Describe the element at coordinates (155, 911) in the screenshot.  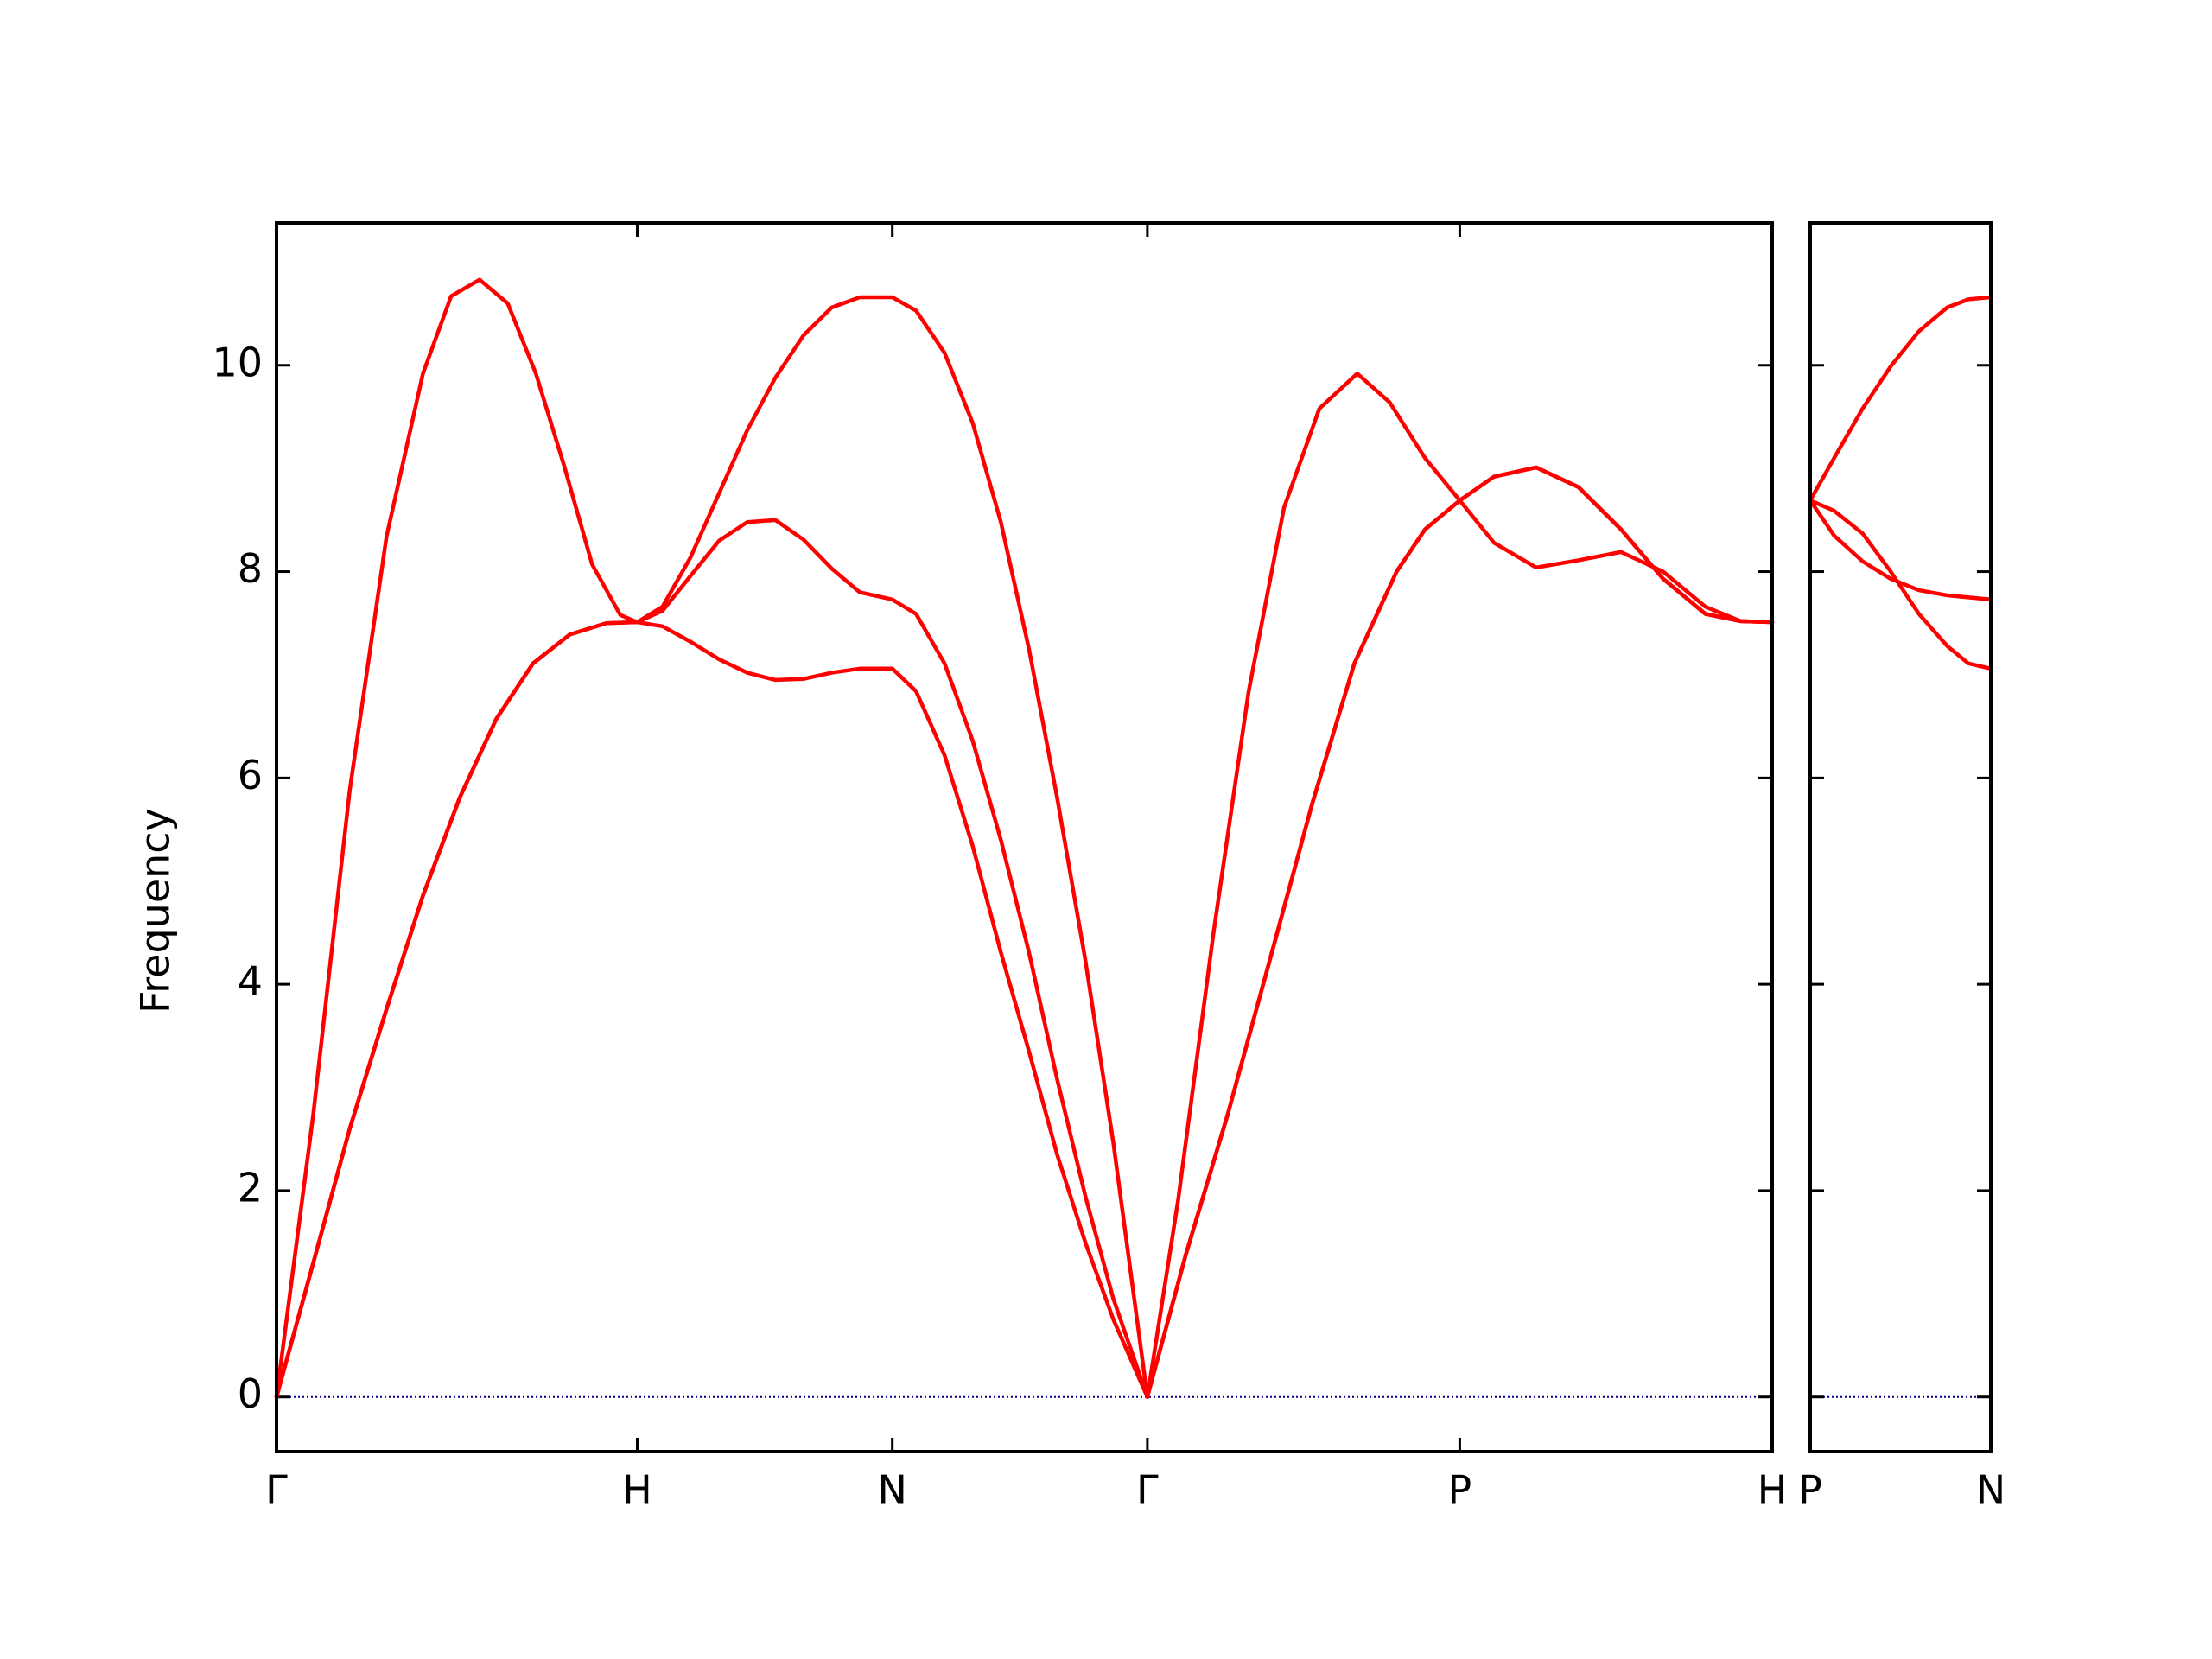
I see `y-axis-label: Frequency` at that location.